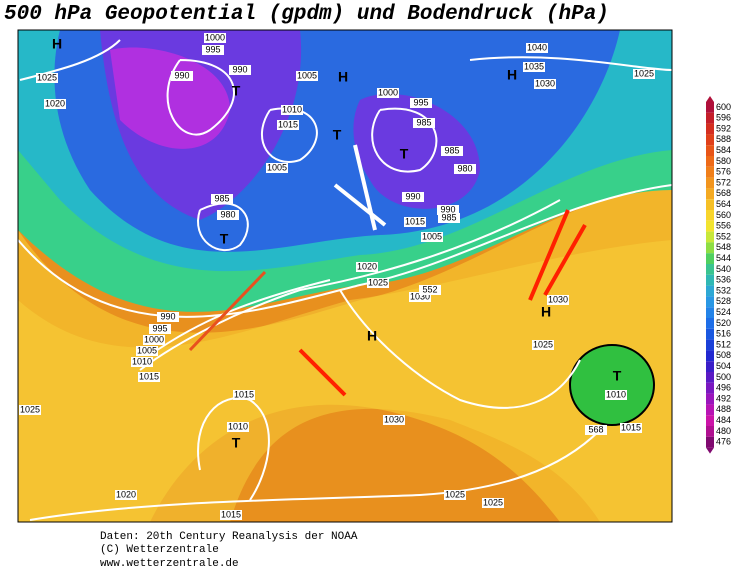 This screenshot has width=732, height=571. I want to click on legend-label: 512, so click(723, 344).